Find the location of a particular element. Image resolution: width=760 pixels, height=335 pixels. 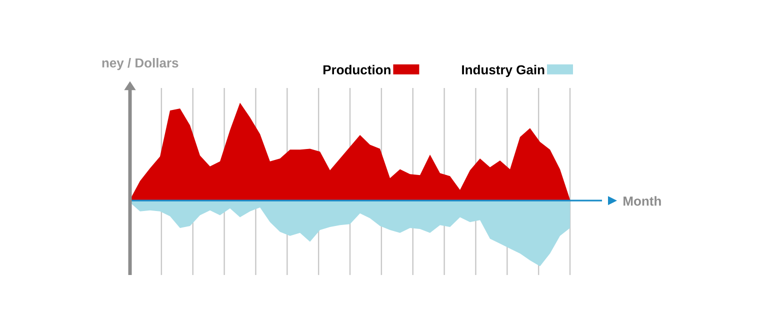

legend-label: Industry Gain is located at coordinates (503, 70).